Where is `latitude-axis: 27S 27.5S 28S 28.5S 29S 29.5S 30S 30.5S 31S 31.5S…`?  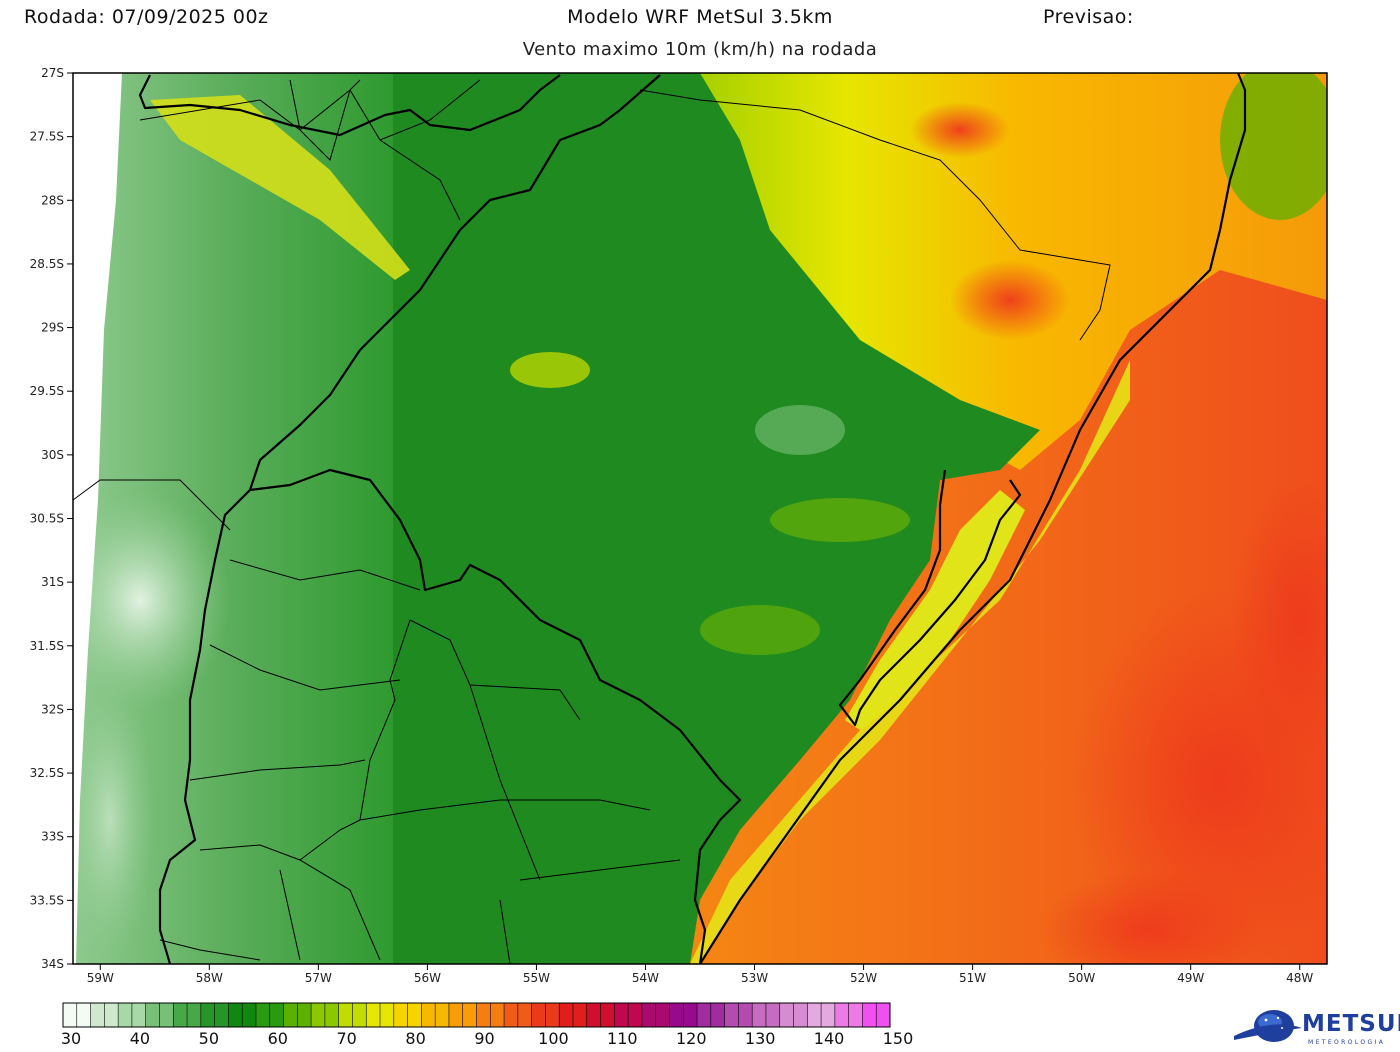 latitude-axis: 27S 27.5S 28S 28.5S 29S 29.5S 30S 30.5S 31S 31.5S… is located at coordinates (51, 518).